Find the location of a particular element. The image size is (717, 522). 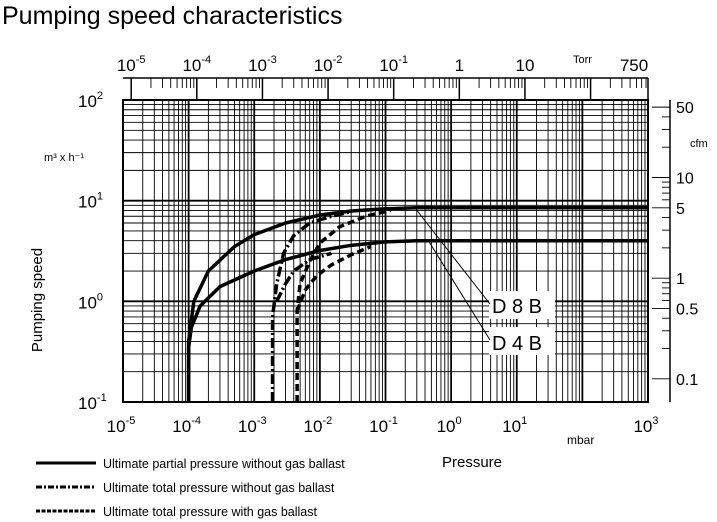

x-tick-label: 10⁻³ is located at coordinates (252, 425).